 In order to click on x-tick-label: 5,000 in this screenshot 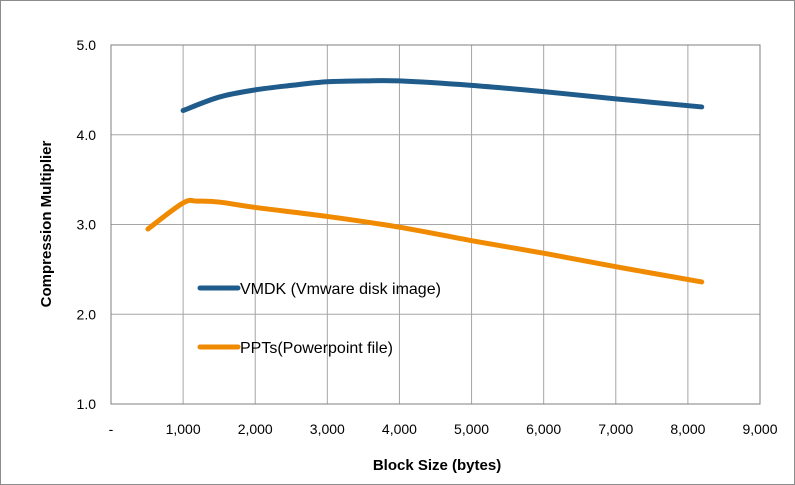, I will do `click(471, 429)`.